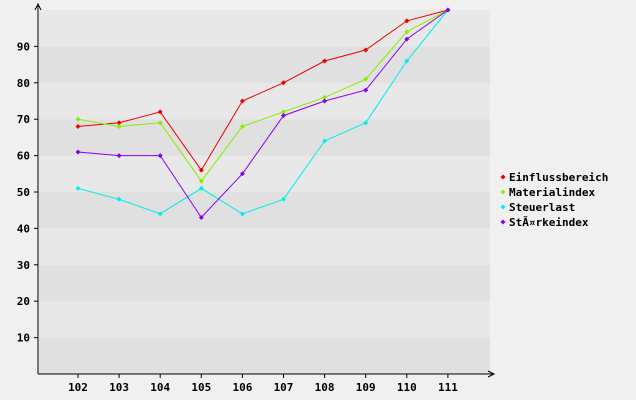 The image size is (636, 400). What do you see at coordinates (366, 387) in the screenshot?
I see `x-tick-label: 109` at bounding box center [366, 387].